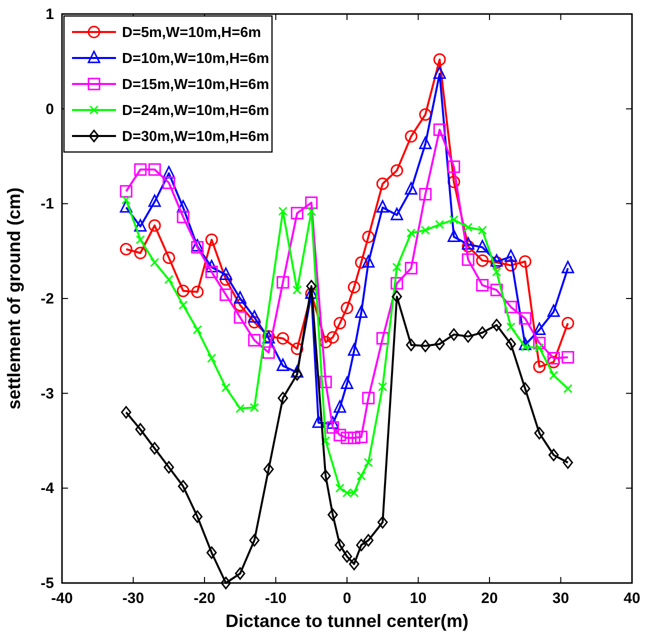 Image resolution: width=652 pixels, height=641 pixels. Describe the element at coordinates (347, 598) in the screenshot. I see `x-tick-label: 0` at that location.